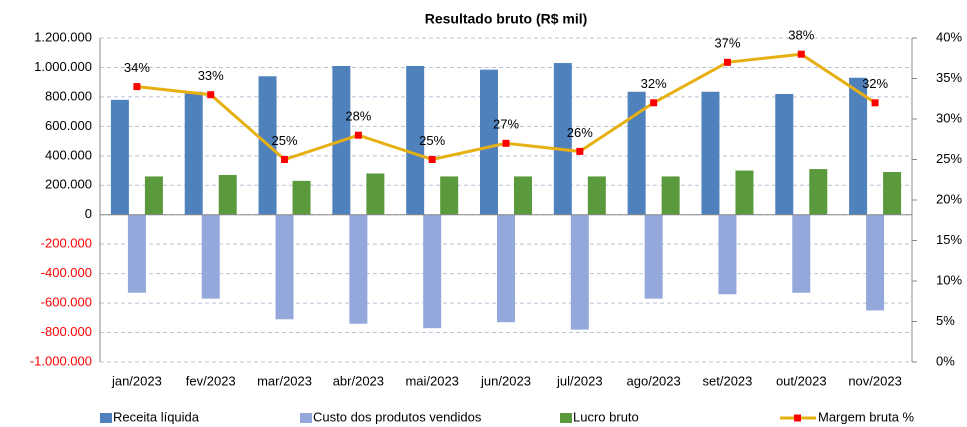 The height and width of the screenshot is (427, 967). I want to click on data-label: 33%, so click(211, 75).